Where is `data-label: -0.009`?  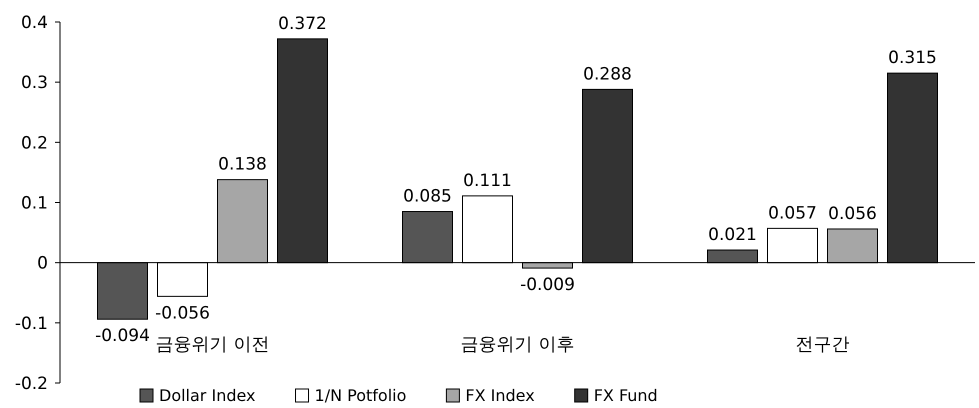
data-label: -0.009 is located at coordinates (547, 285).